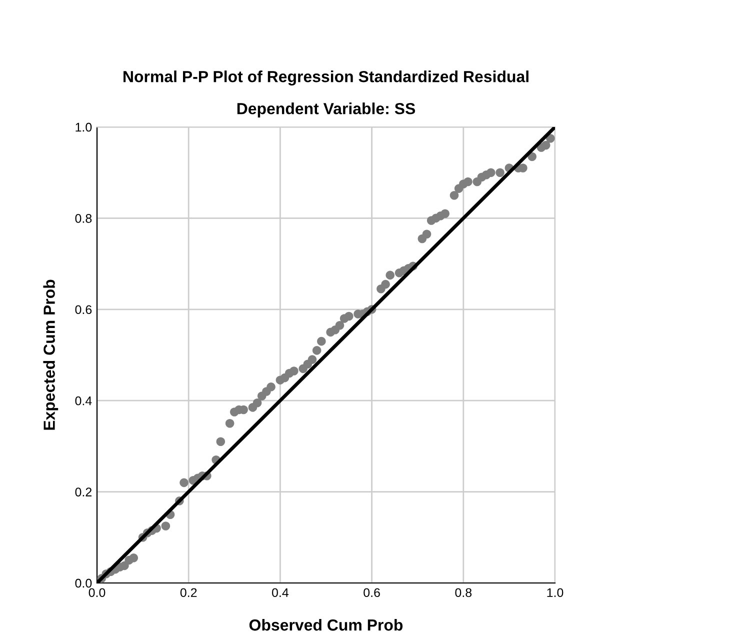 Image resolution: width=736 pixels, height=643 pixels. What do you see at coordinates (188, 593) in the screenshot?
I see `x-tick-label: 0.2` at bounding box center [188, 593].